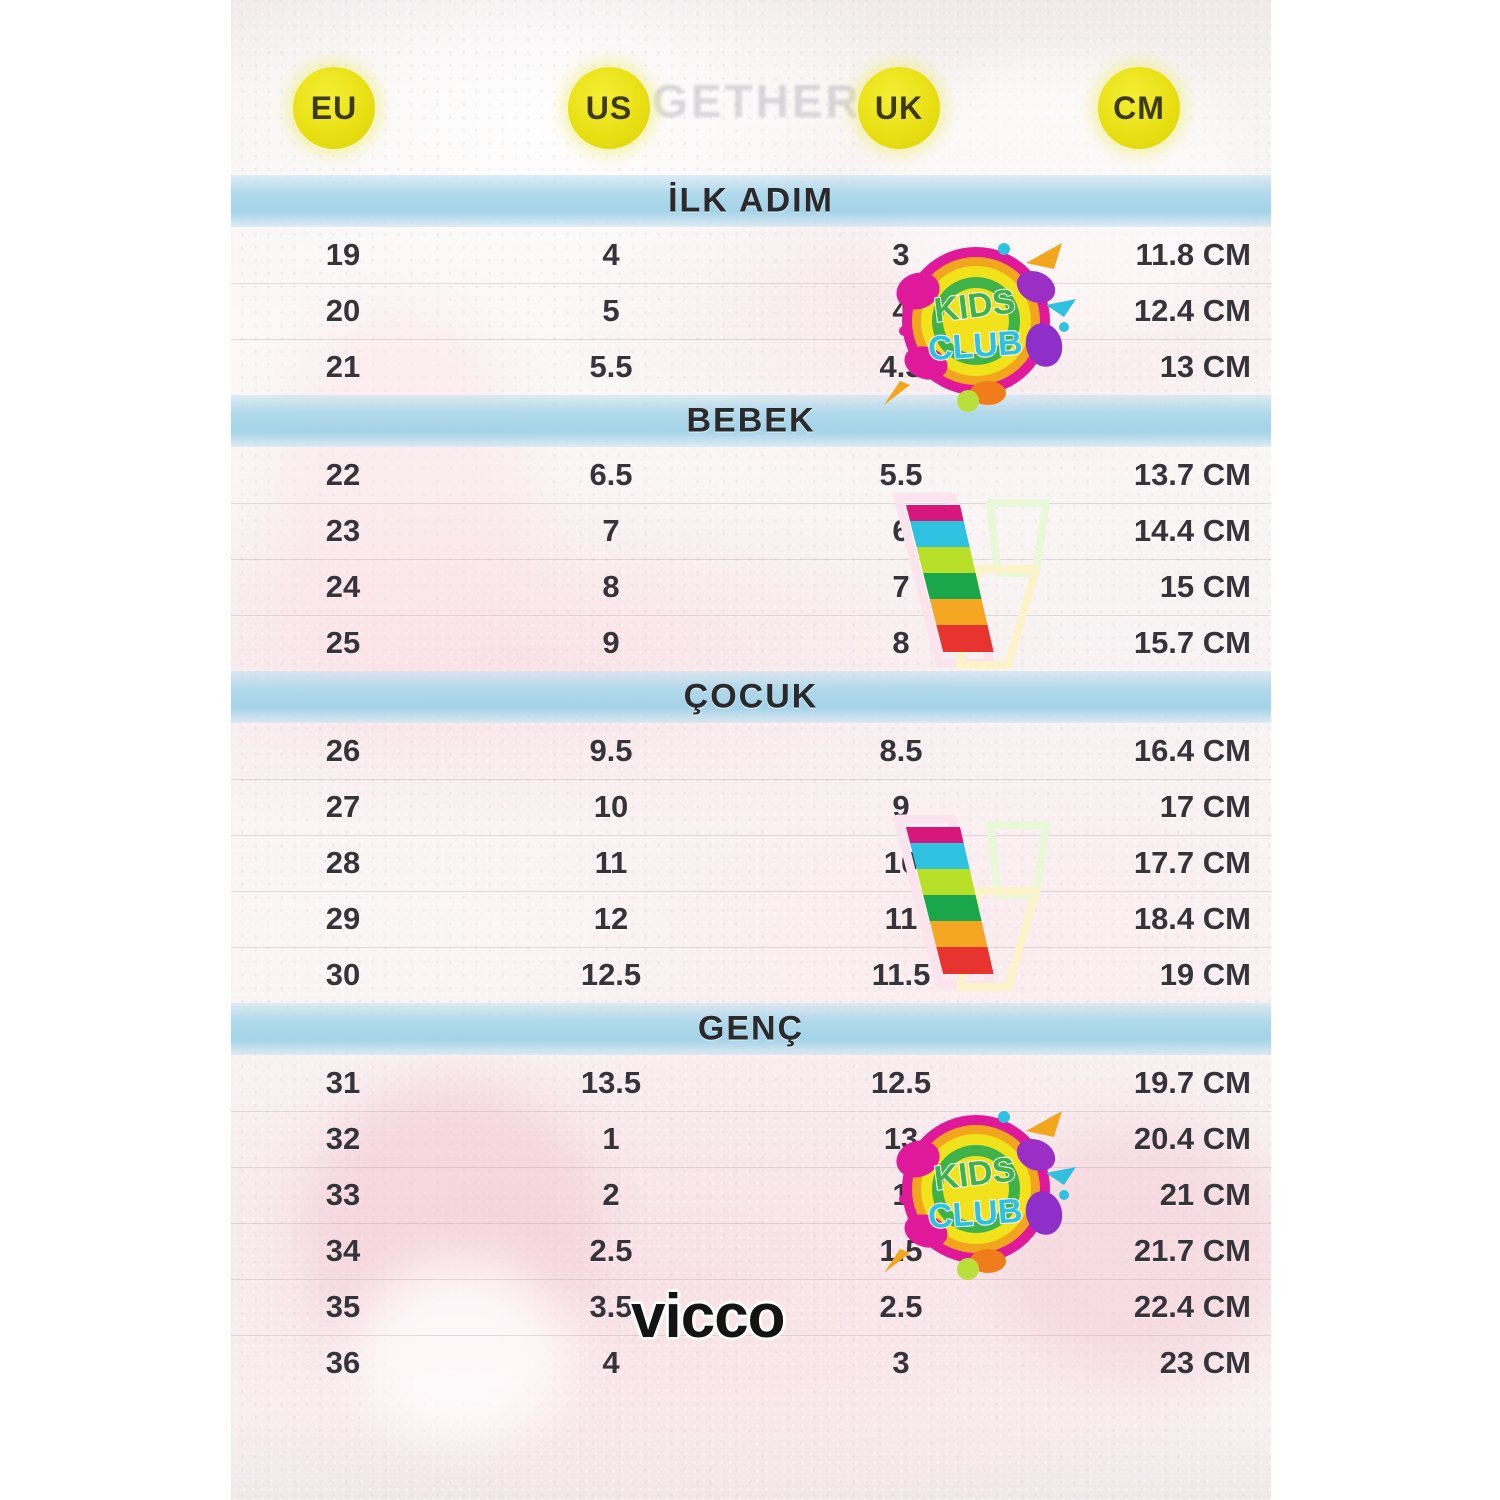 The height and width of the screenshot is (1500, 1500). I want to click on table-row: 28 11 10 17.7 CM, so click(751, 863).